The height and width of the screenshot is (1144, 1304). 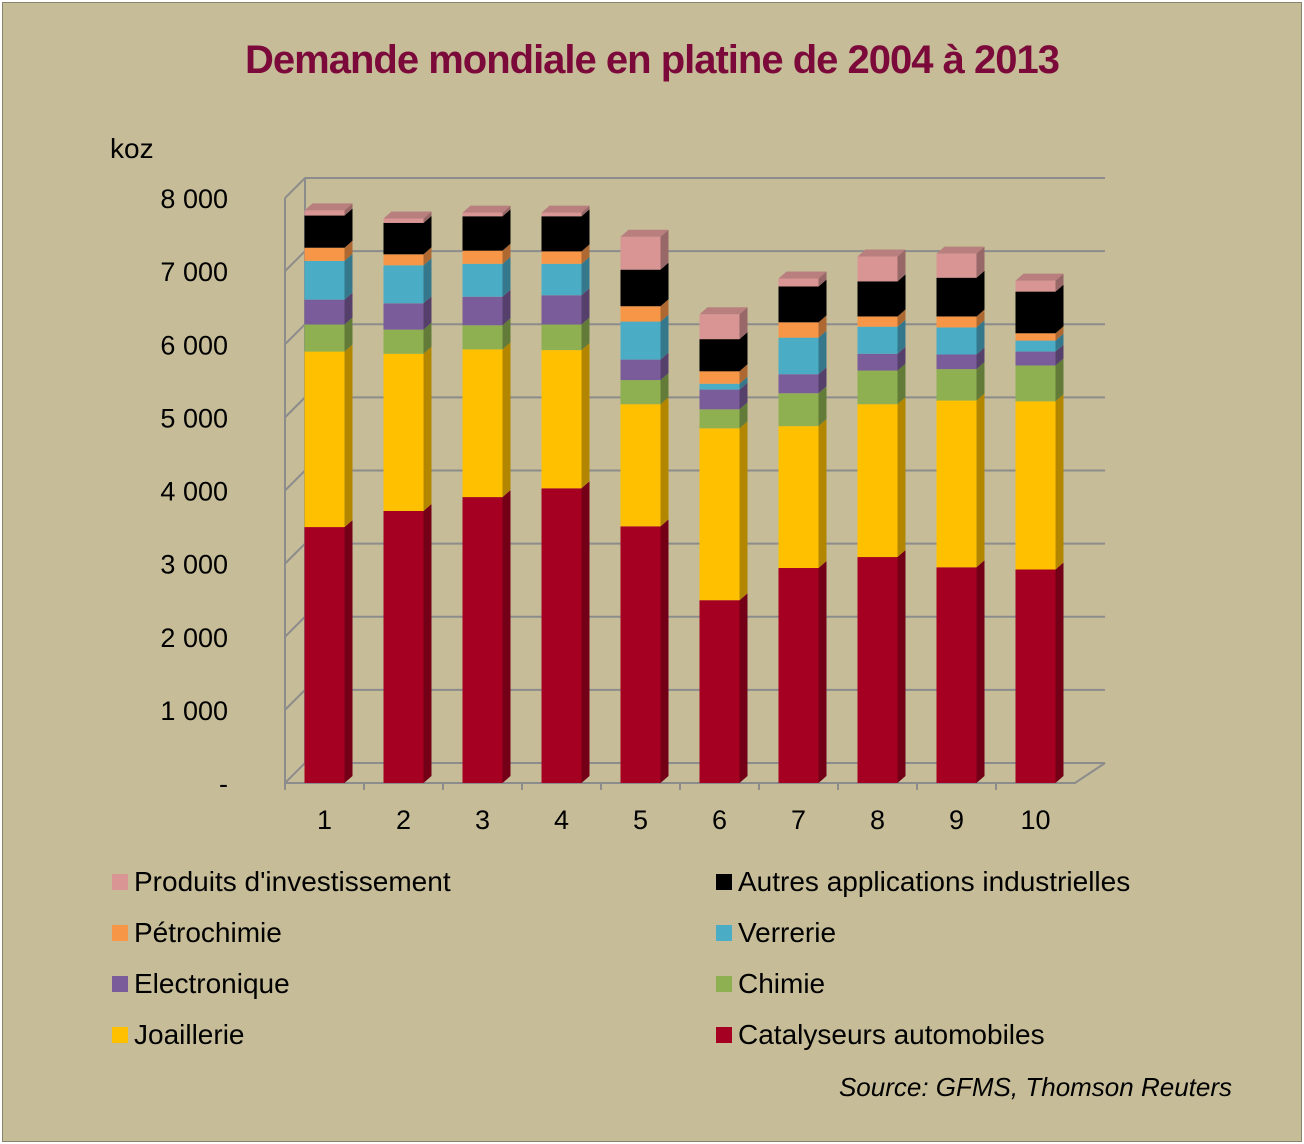 I want to click on legend-item: Joaillerie, so click(x=178, y=1035).